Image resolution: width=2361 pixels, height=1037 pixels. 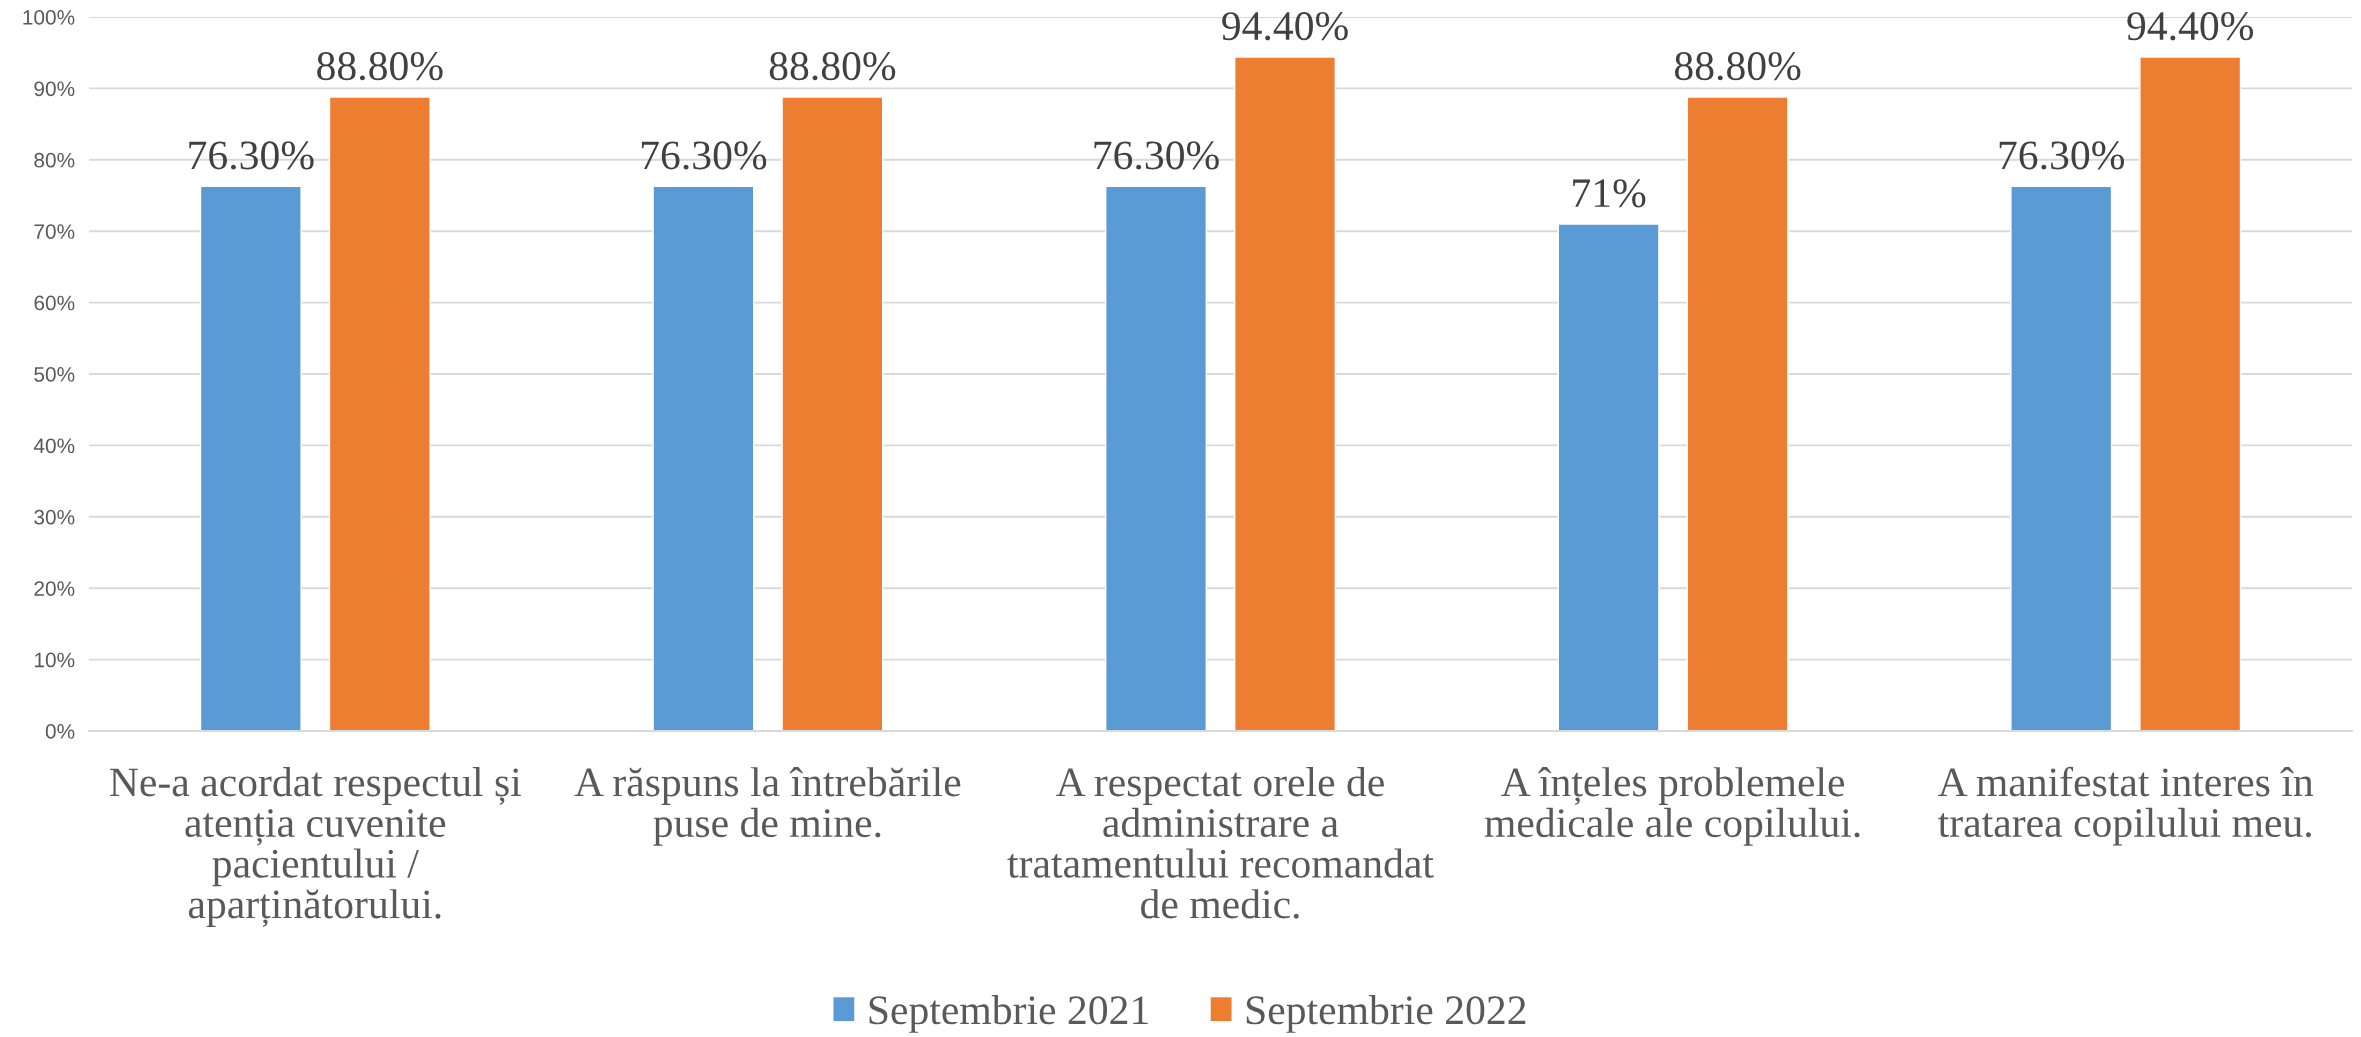 I want to click on x-tick-label: Ne-a acordat respectul și atenția cuvenite pacientului / aparținătorului., so click(x=315, y=847).